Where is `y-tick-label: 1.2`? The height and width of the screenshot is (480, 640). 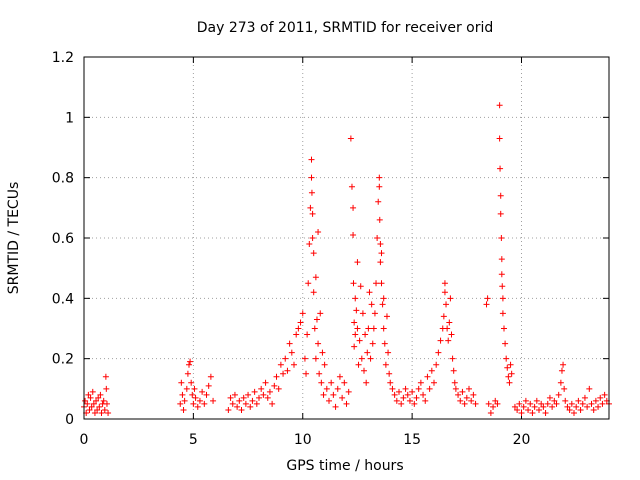 y-tick-label: 1.2 is located at coordinates (63, 58).